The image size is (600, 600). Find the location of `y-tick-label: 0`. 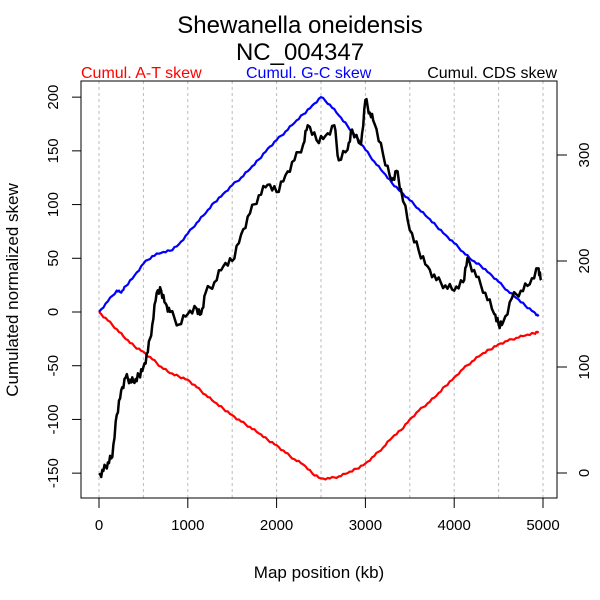

y-tick-label: 0 is located at coordinates (53, 312).